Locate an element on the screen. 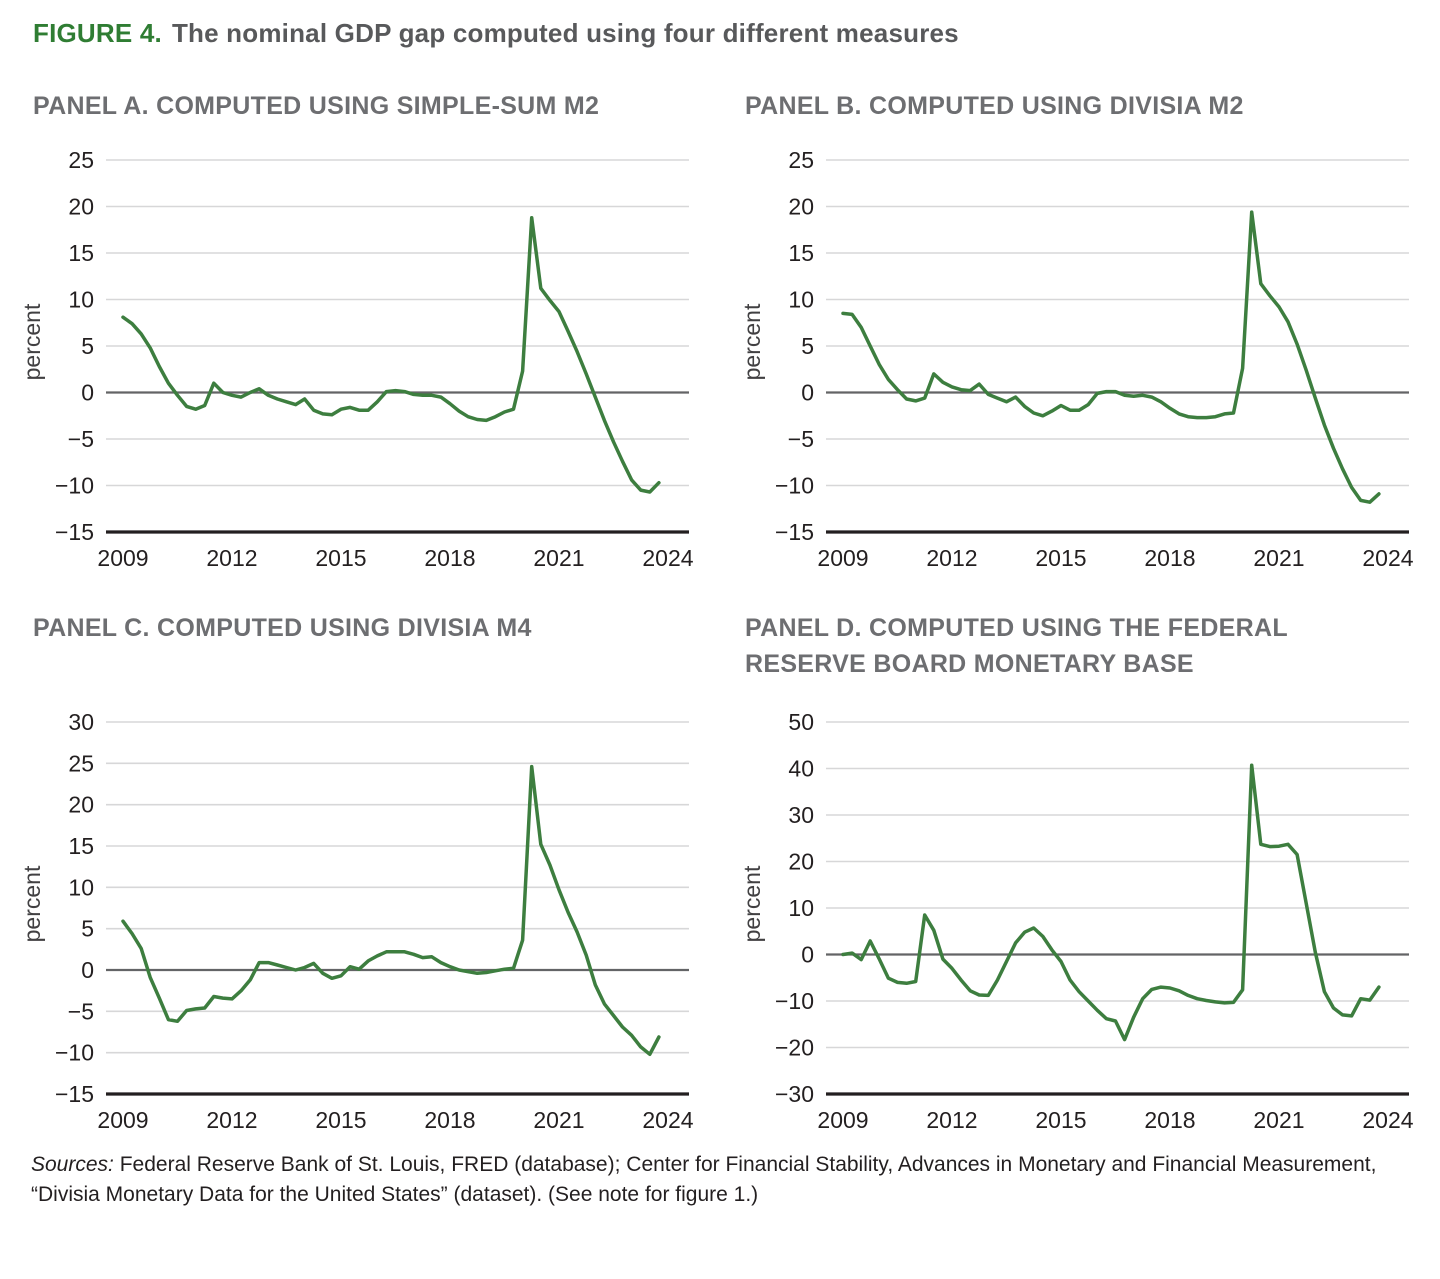 This screenshot has height=1279, width=1440. y-tick-label: −20 is located at coordinates (794, 1048).